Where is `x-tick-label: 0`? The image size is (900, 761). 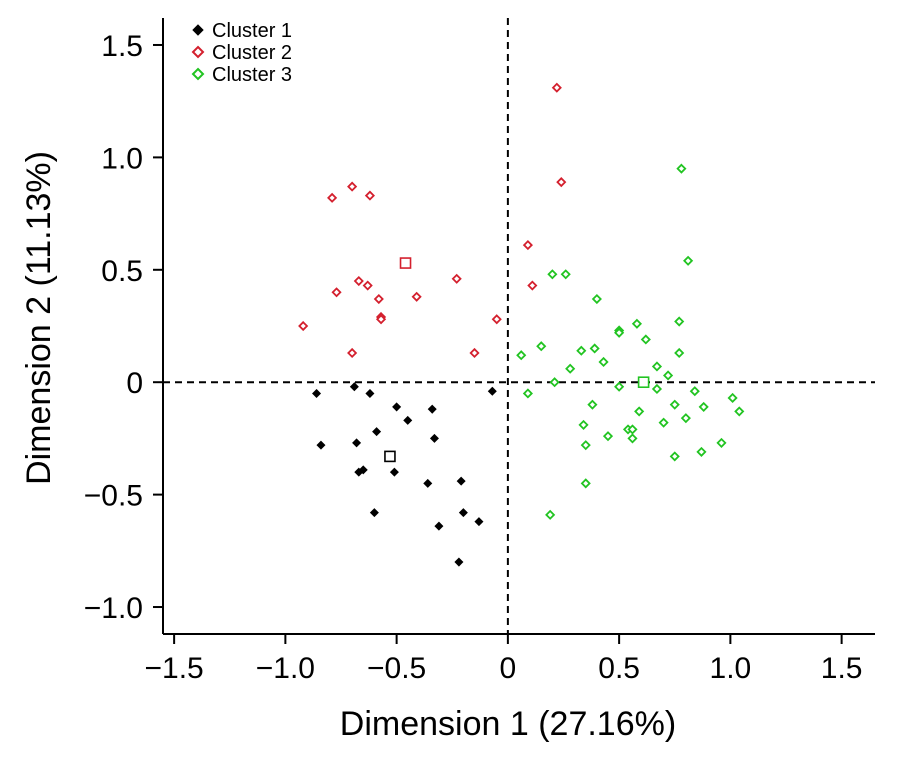 x-tick-label: 0 is located at coordinates (508, 668).